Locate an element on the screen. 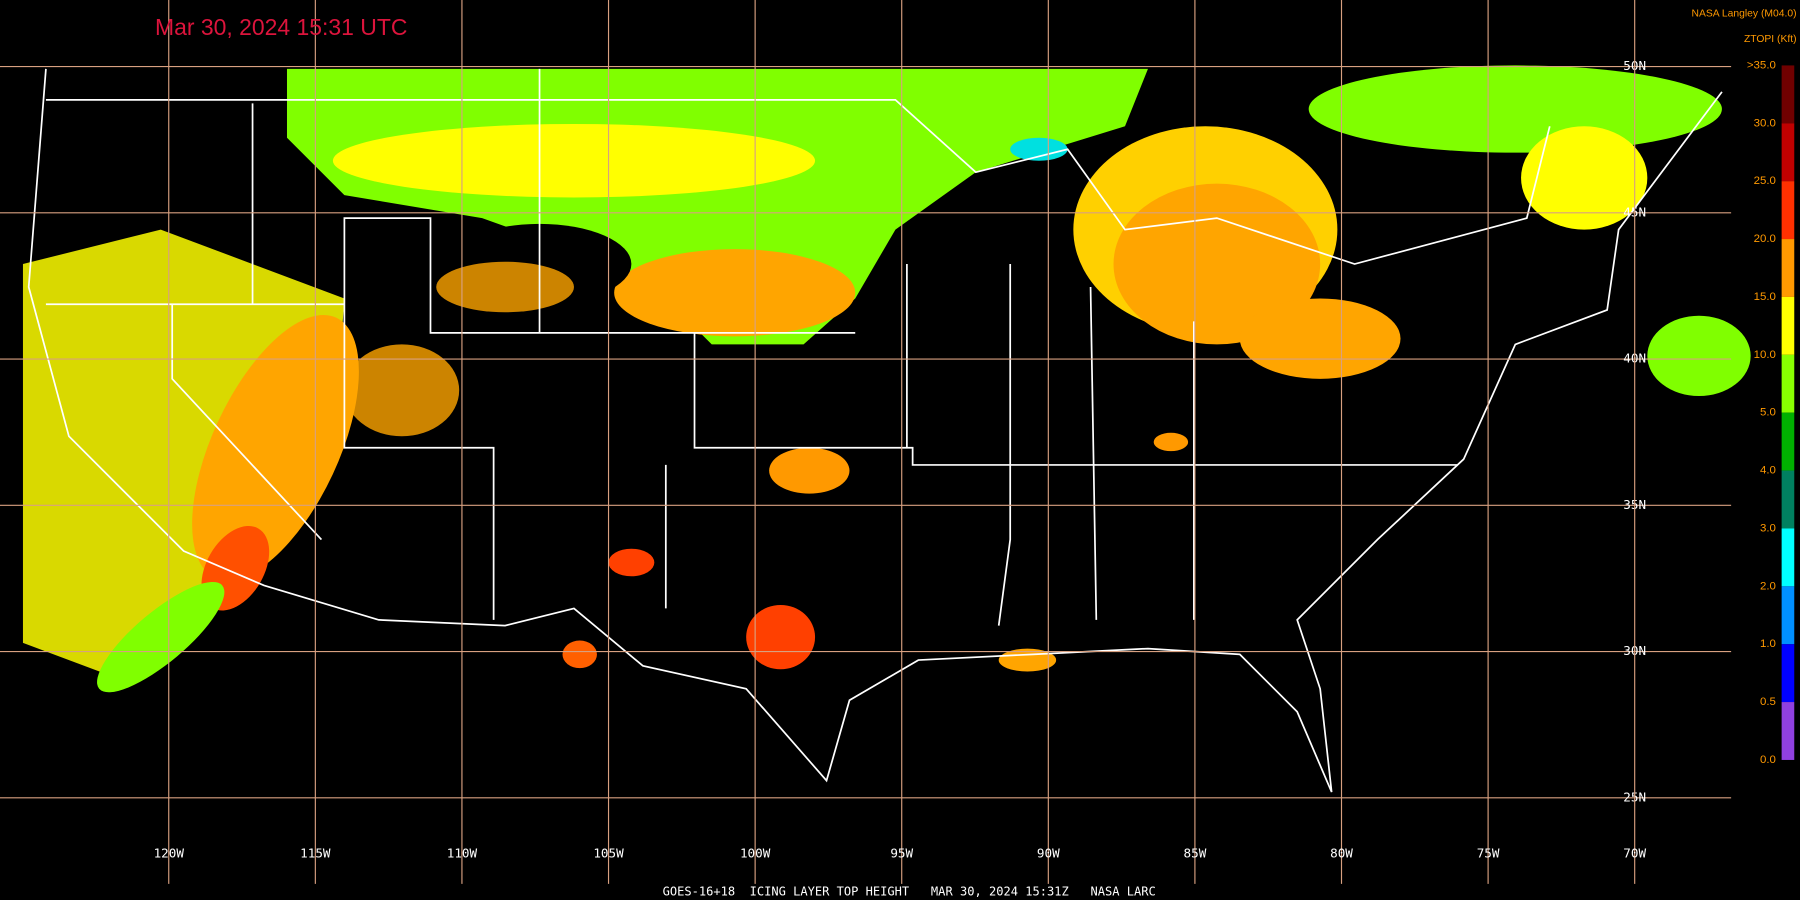  colorbar-label: 3.0 is located at coordinates (1768, 528).